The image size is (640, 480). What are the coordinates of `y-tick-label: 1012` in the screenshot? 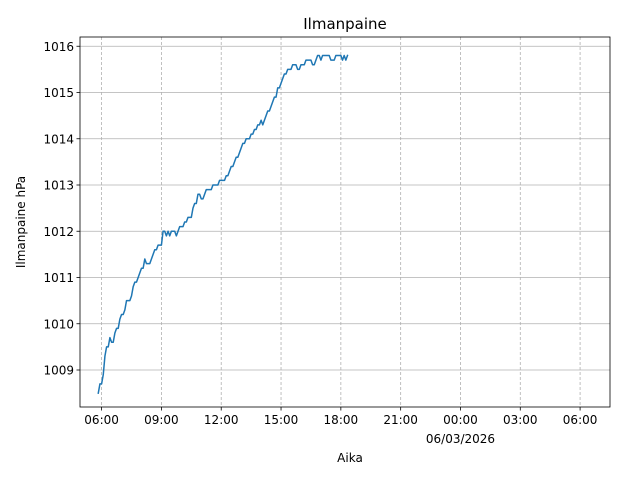 It's located at (58, 232).